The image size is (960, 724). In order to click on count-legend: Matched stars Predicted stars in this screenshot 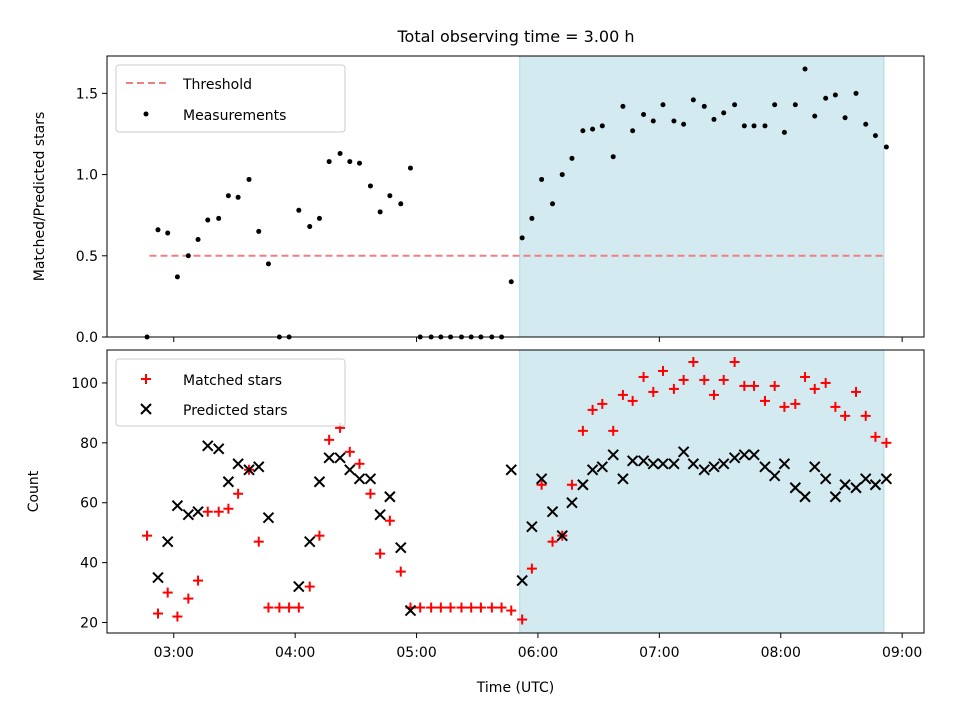, I will do `click(230, 392)`.